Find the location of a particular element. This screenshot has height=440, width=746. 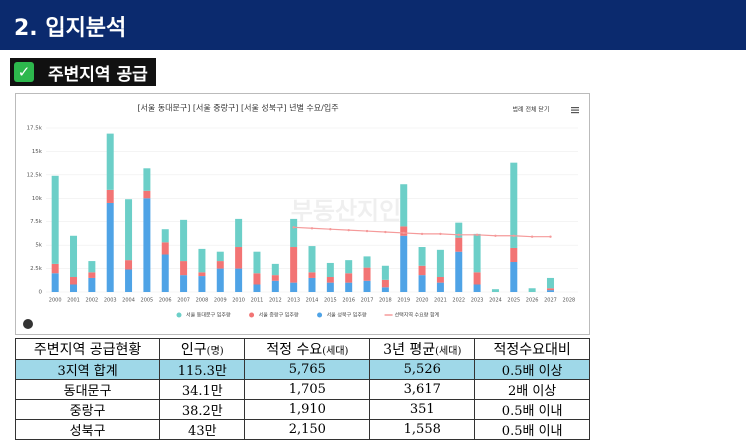

y-tick-label: 15k is located at coordinates (37, 152).